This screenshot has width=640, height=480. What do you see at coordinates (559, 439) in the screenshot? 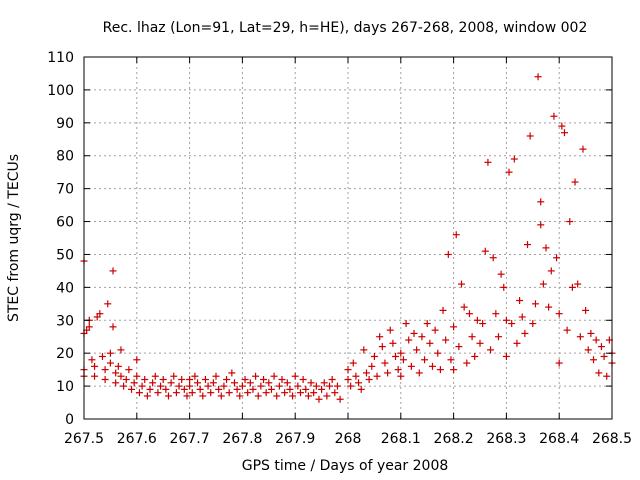
I see `x-tick-label: 268.4` at bounding box center [559, 439].